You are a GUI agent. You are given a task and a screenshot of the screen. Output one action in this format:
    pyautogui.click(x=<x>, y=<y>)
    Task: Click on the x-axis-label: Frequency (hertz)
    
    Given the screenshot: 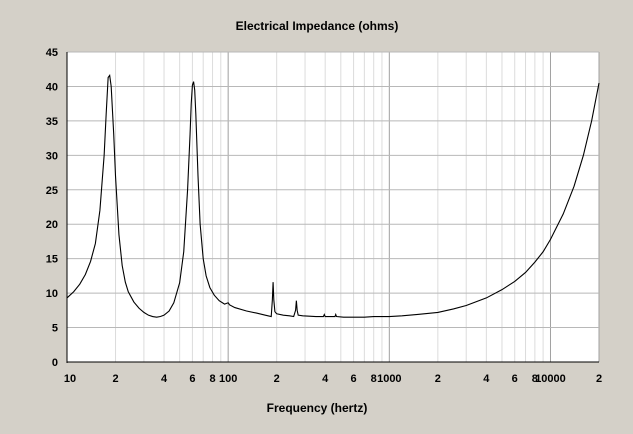 What is the action you would take?
    pyautogui.click(x=317, y=408)
    